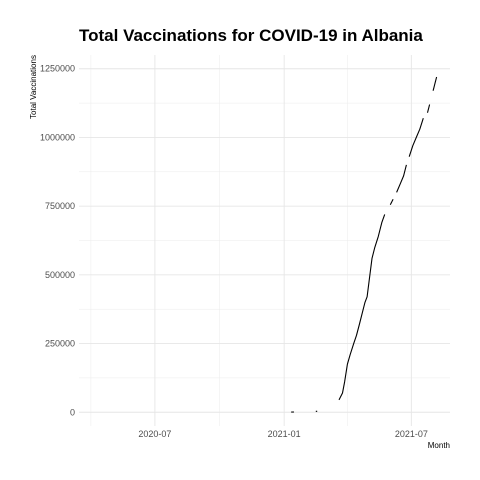 The image size is (480, 480). Describe the element at coordinates (72, 412) in the screenshot. I see `y-tick-label: 0` at that location.